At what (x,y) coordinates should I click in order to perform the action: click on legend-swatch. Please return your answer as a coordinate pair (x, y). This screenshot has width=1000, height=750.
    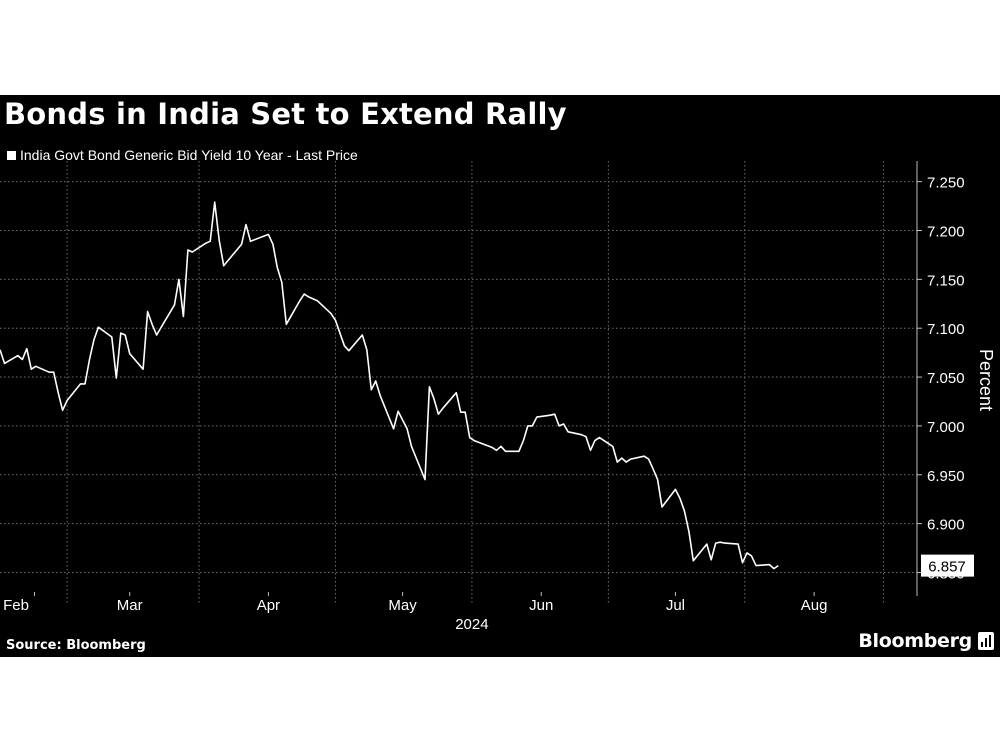
    Looking at the image, I should click on (11, 155).